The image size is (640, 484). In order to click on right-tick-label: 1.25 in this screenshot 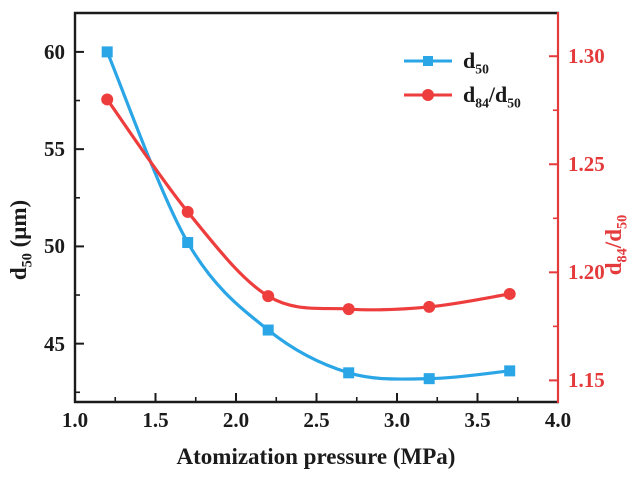, I will do `click(586, 164)`.